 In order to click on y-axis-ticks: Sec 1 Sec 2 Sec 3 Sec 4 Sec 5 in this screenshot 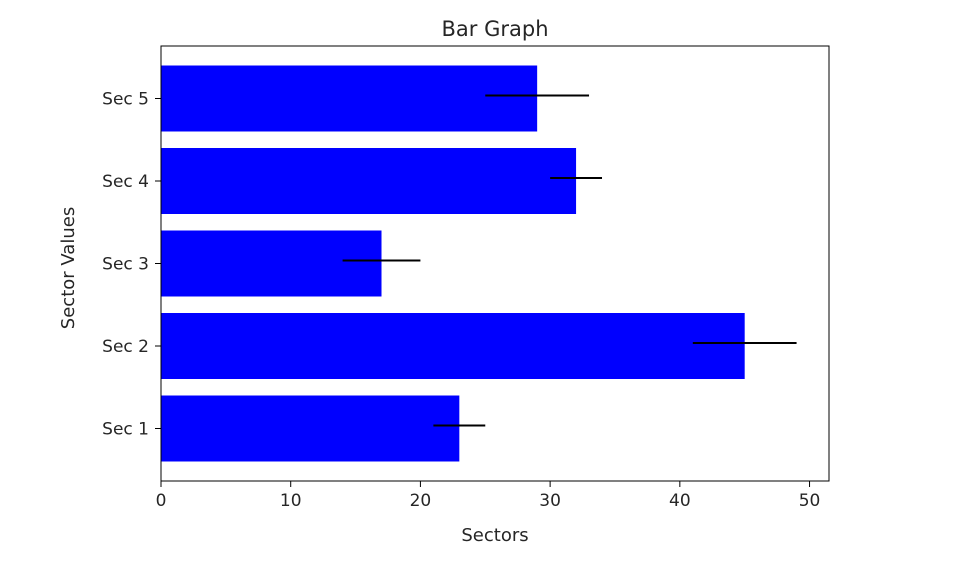, I will do `click(131, 265)`.